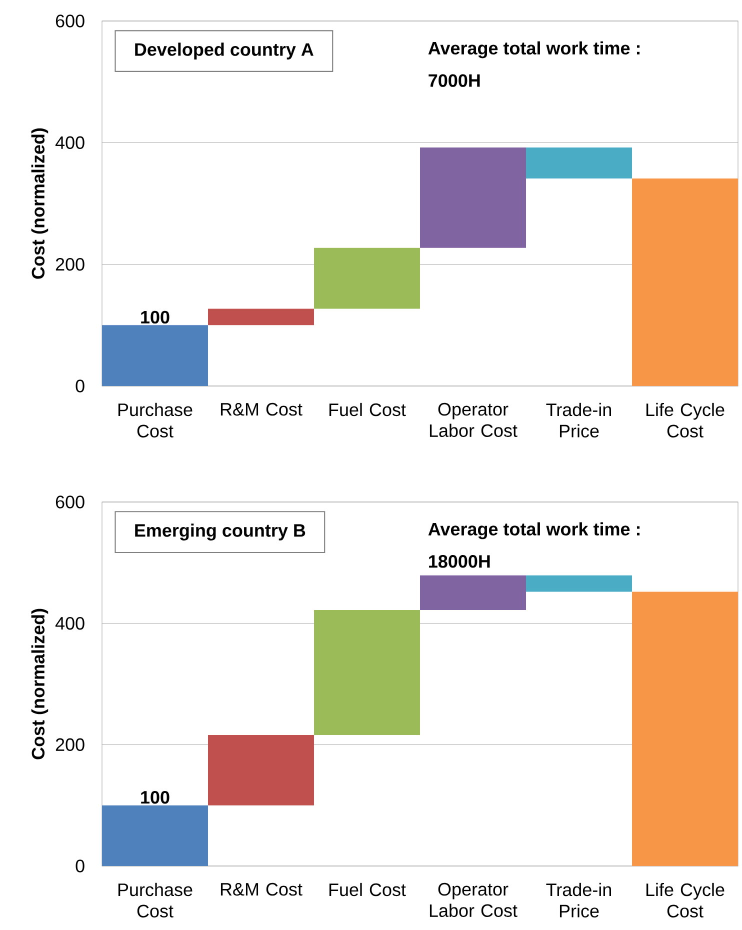 Image resolution: width=742 pixels, height=930 pixels. Describe the element at coordinates (224, 51) in the screenshot. I see `text: Developed country A` at that location.